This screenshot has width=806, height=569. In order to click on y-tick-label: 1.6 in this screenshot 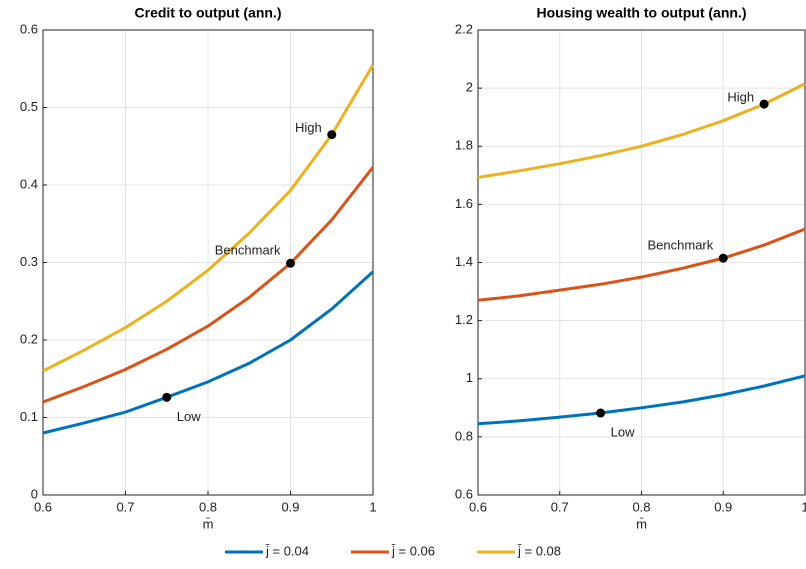, I will do `click(464, 203)`.